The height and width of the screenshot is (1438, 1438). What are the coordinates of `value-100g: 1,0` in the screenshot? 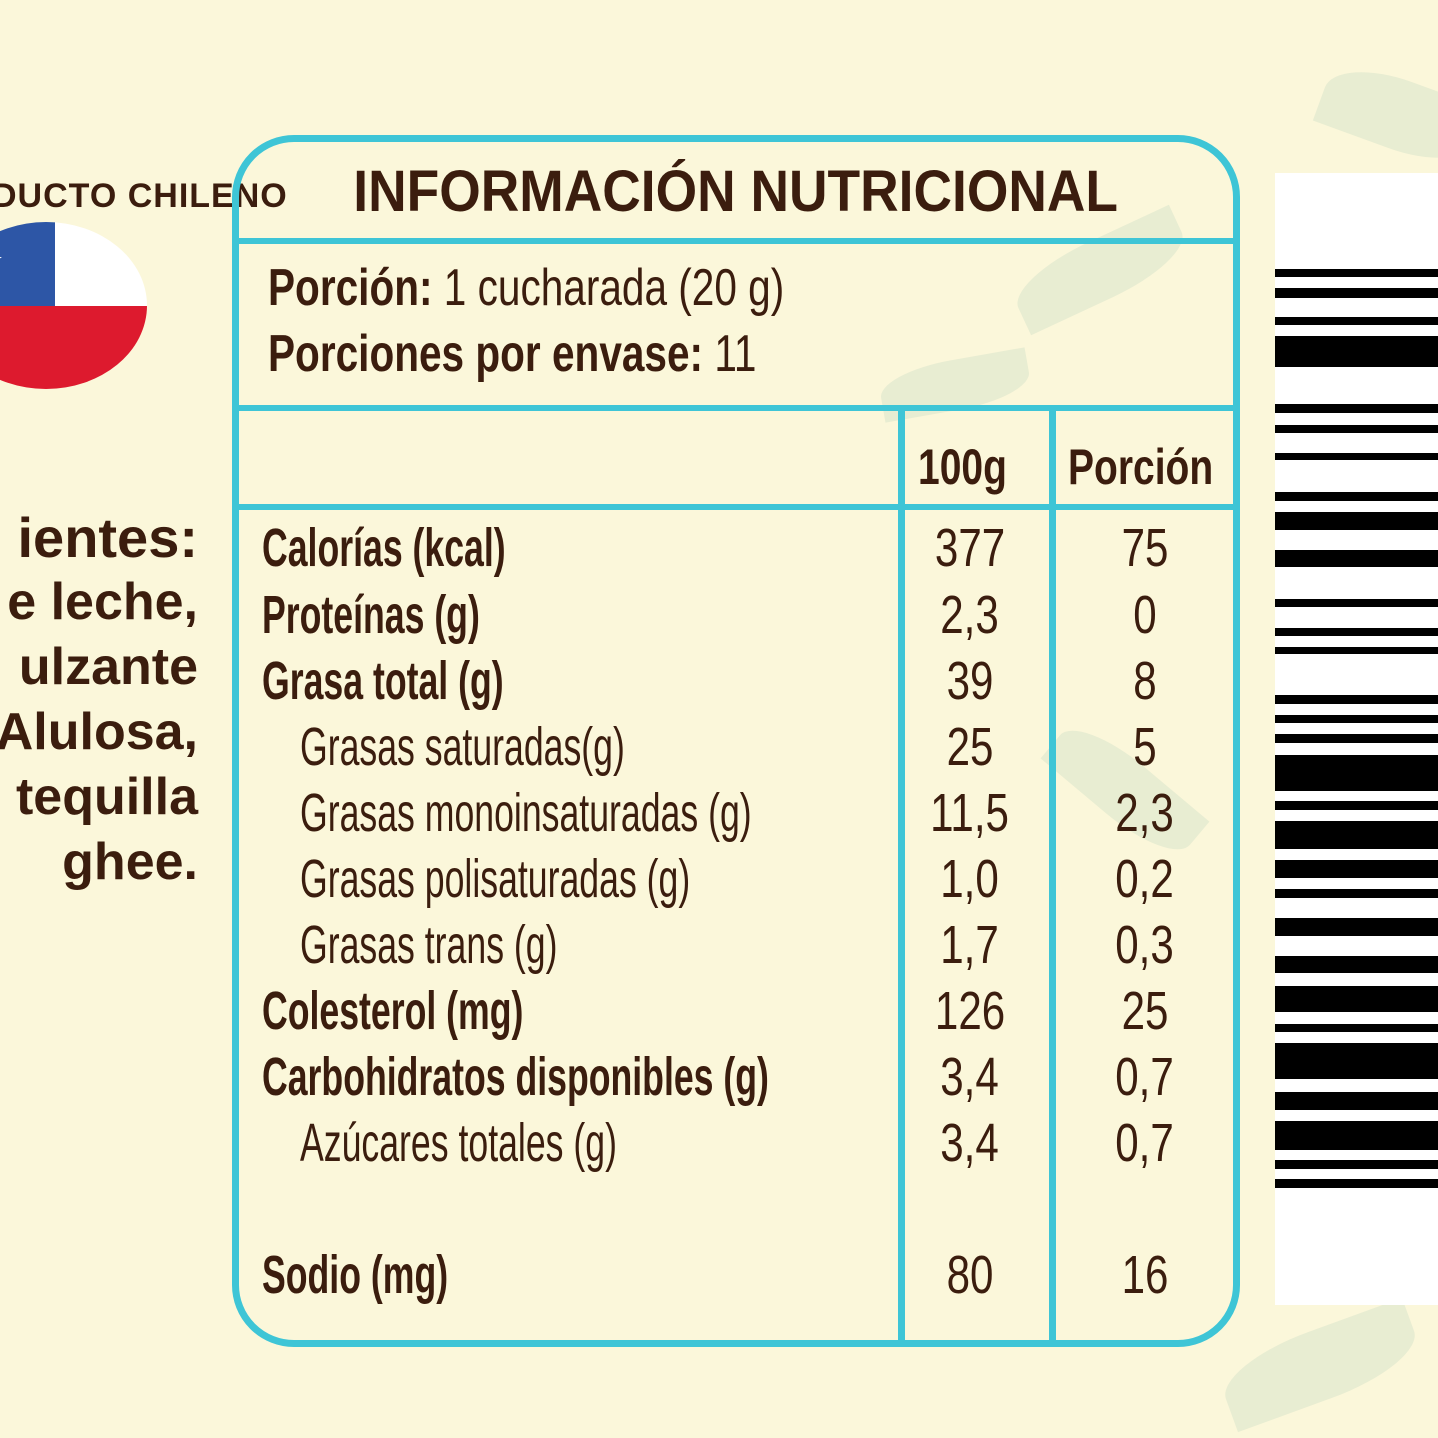 It's located at (970, 879).